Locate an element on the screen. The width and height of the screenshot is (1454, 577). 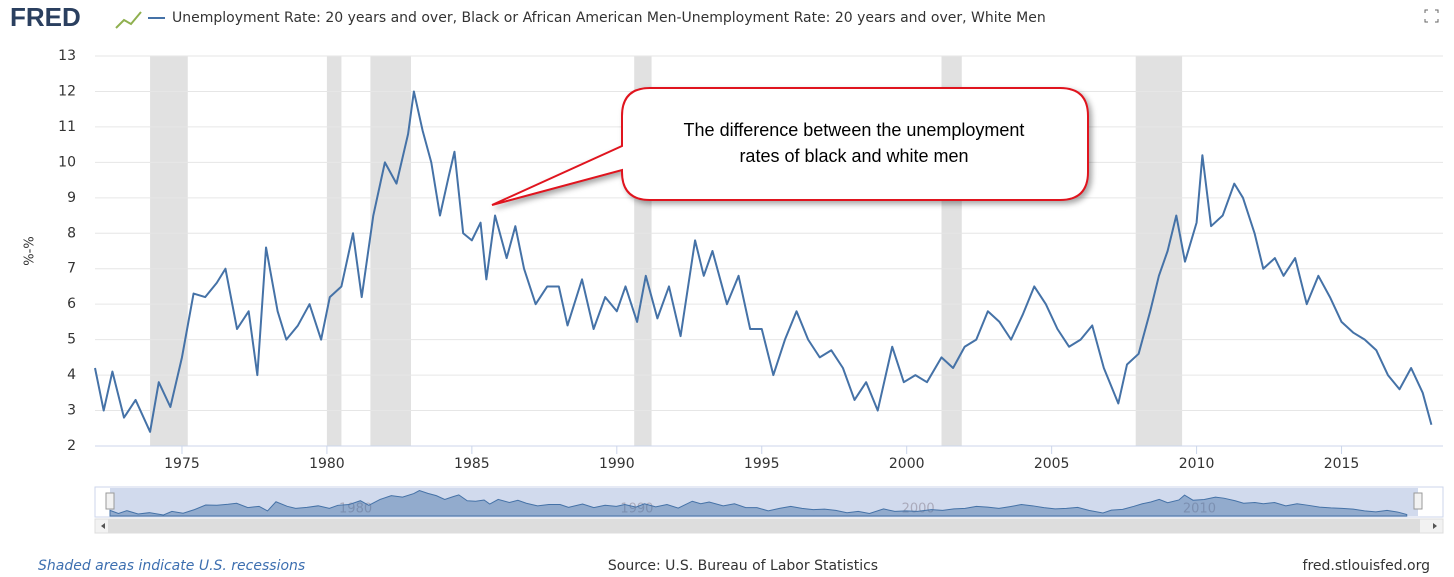
navigator-tick-label: 1980 is located at coordinates (355, 509).